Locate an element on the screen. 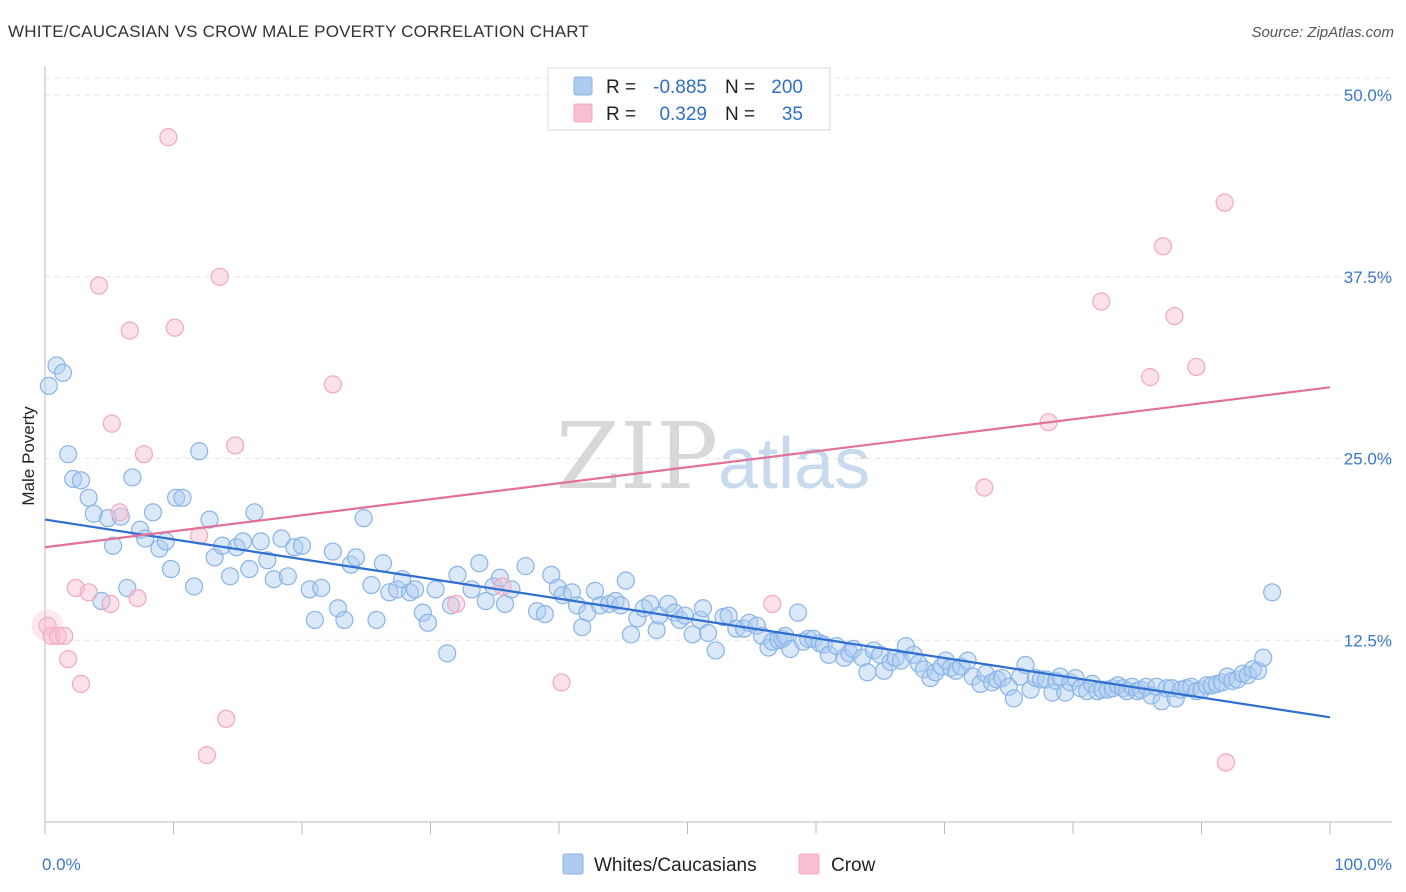 The width and height of the screenshot is (1406, 892). x-tick-label: 100.0% is located at coordinates (1363, 864).